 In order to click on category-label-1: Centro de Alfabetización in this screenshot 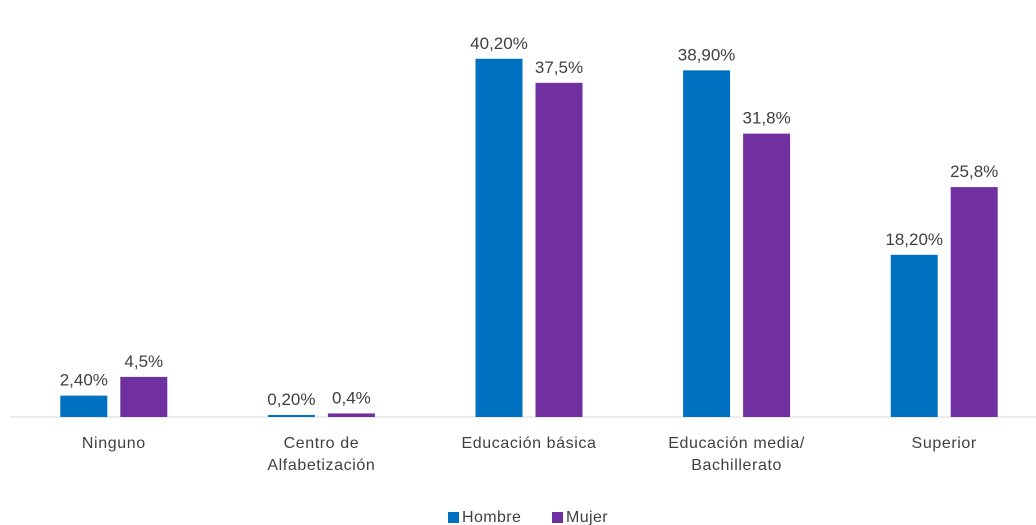, I will do `click(321, 454)`.